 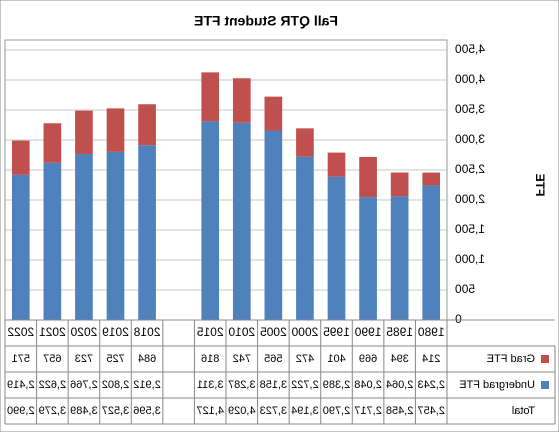 What do you see at coordinates (431, 385) in the screenshot?
I see `table-cell: 2,243` at bounding box center [431, 385].